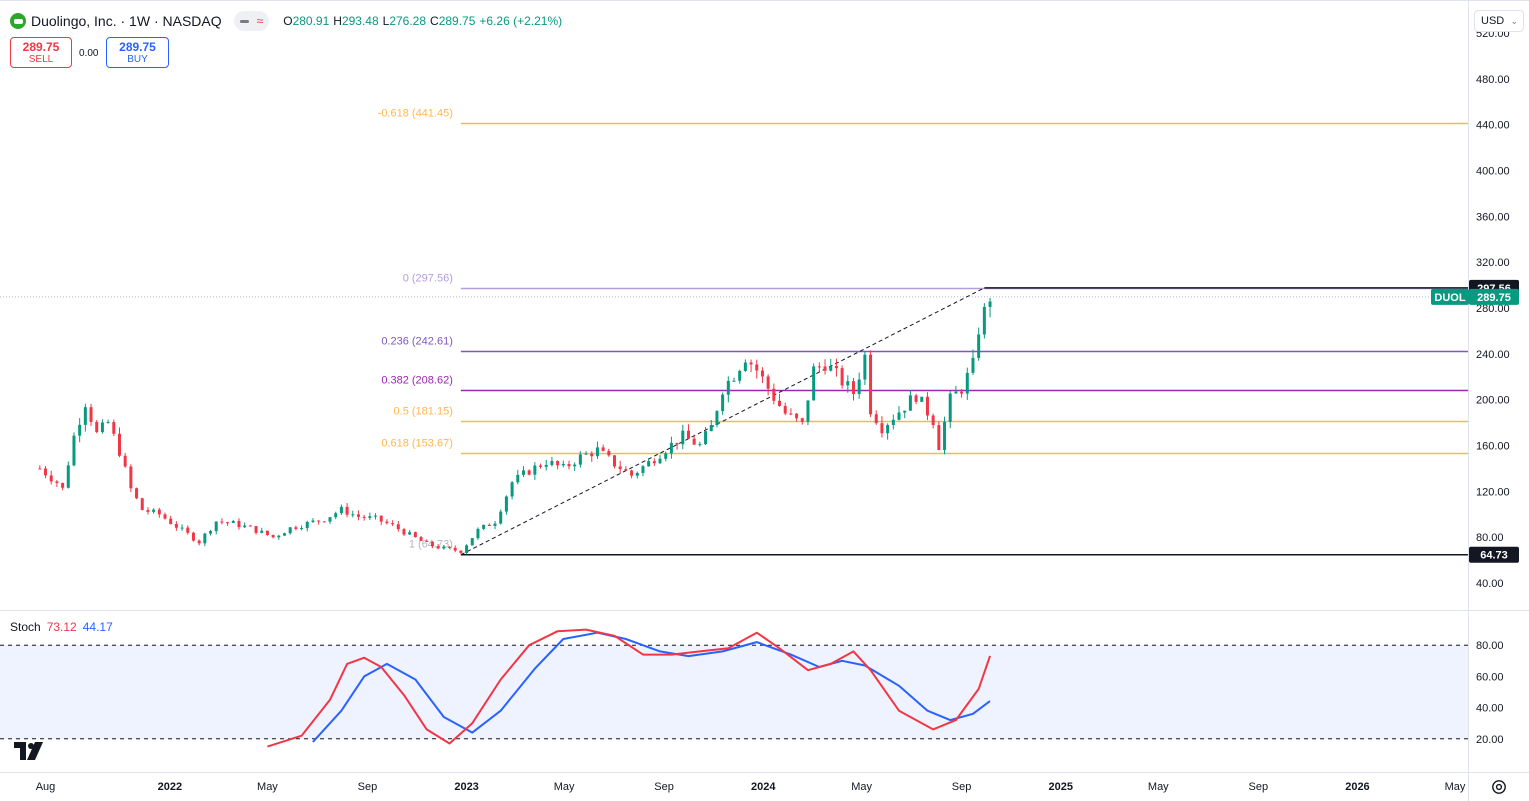 The height and width of the screenshot is (801, 1529). What do you see at coordinates (1490, 740) in the screenshot?
I see `stoch-tick-label: 20.00` at bounding box center [1490, 740].